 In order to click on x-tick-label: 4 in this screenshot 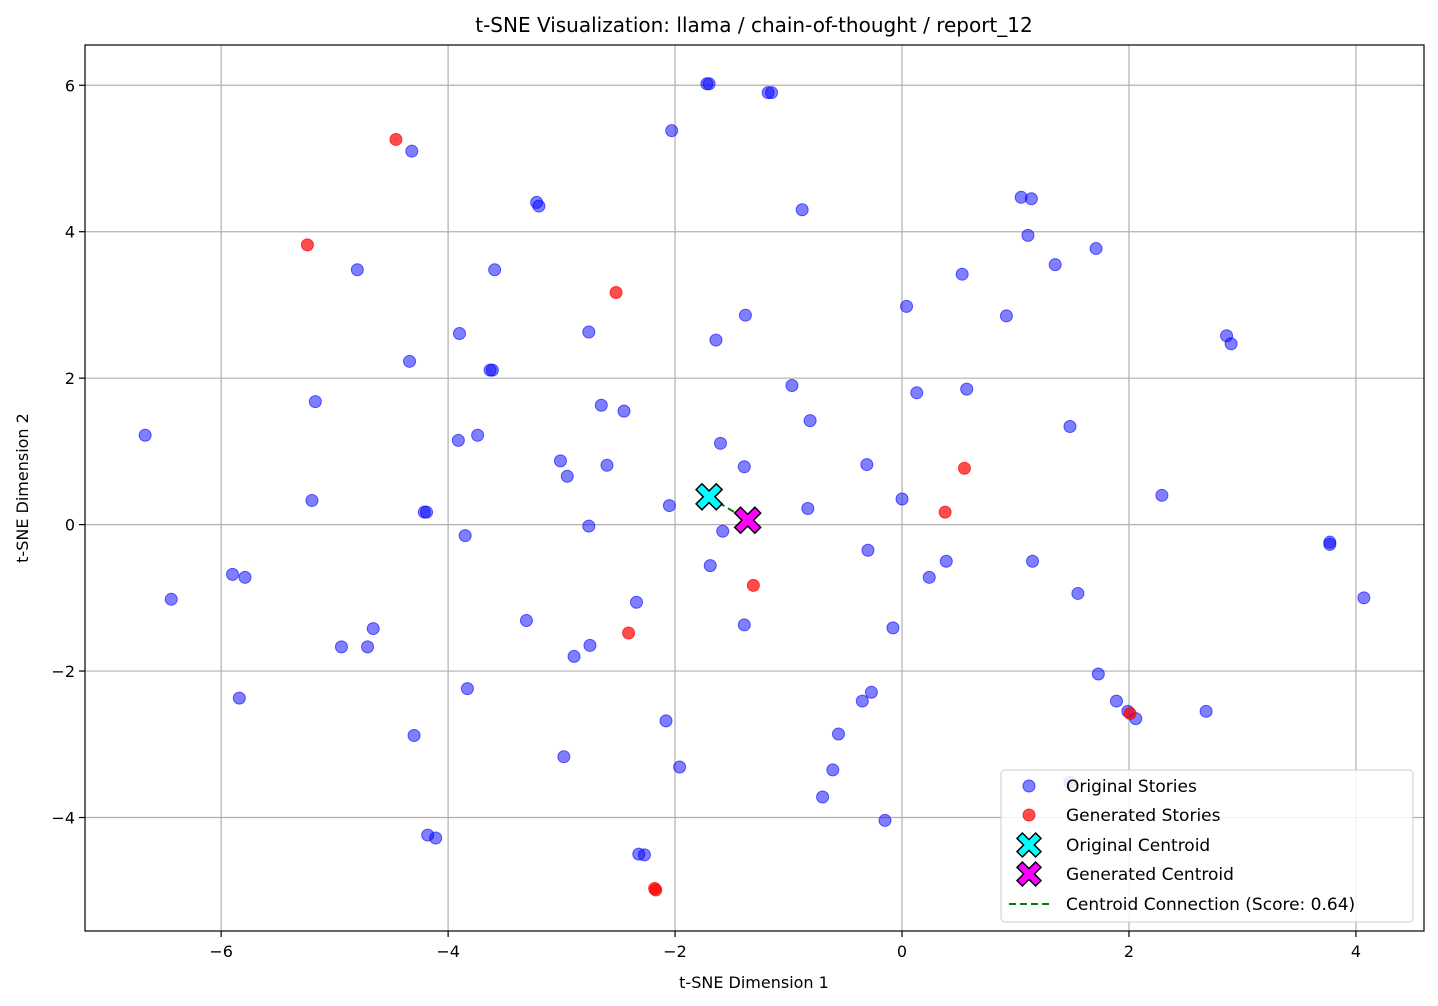, I will do `click(1356, 951)`.